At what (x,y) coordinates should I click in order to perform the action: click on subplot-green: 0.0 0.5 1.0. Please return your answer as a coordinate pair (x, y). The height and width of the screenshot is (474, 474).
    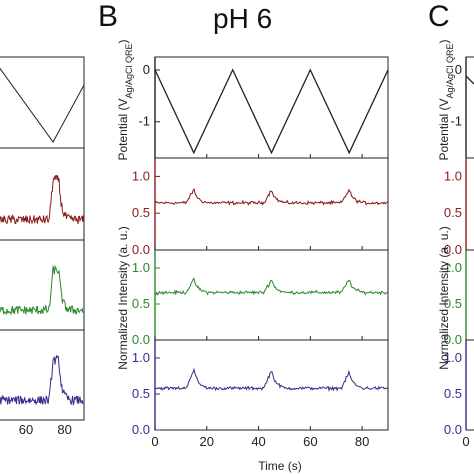
    Looking at the image, I should click on (260, 298).